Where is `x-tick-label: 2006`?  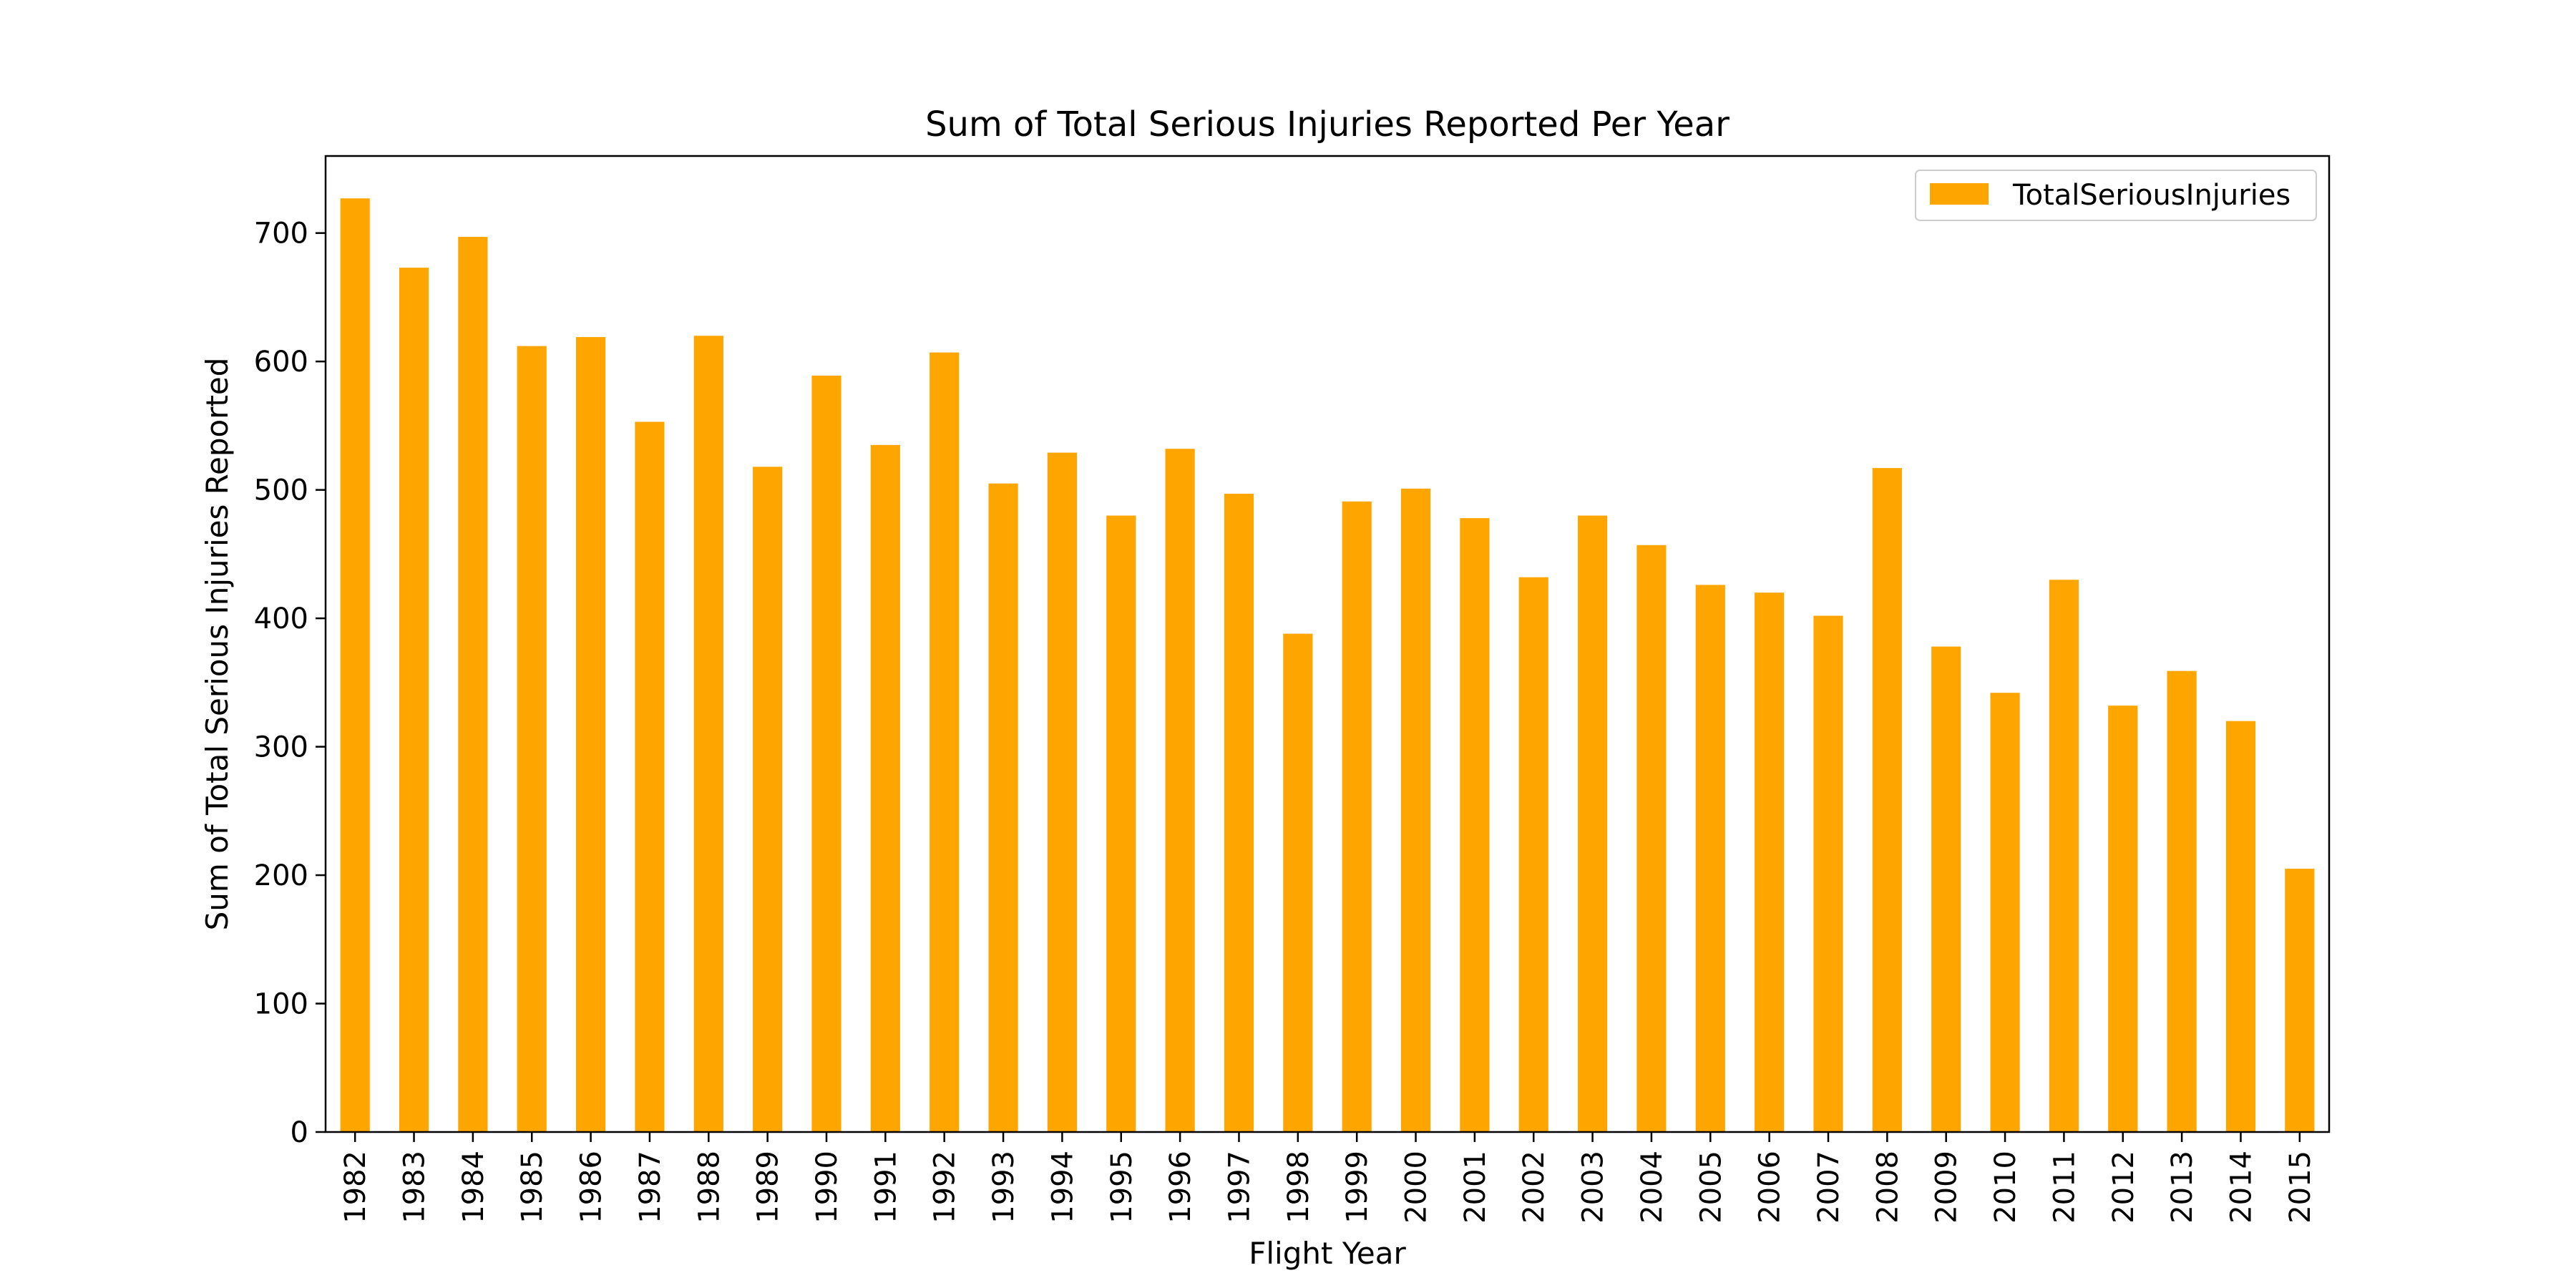
x-tick-label: 2006 is located at coordinates (1770, 1187).